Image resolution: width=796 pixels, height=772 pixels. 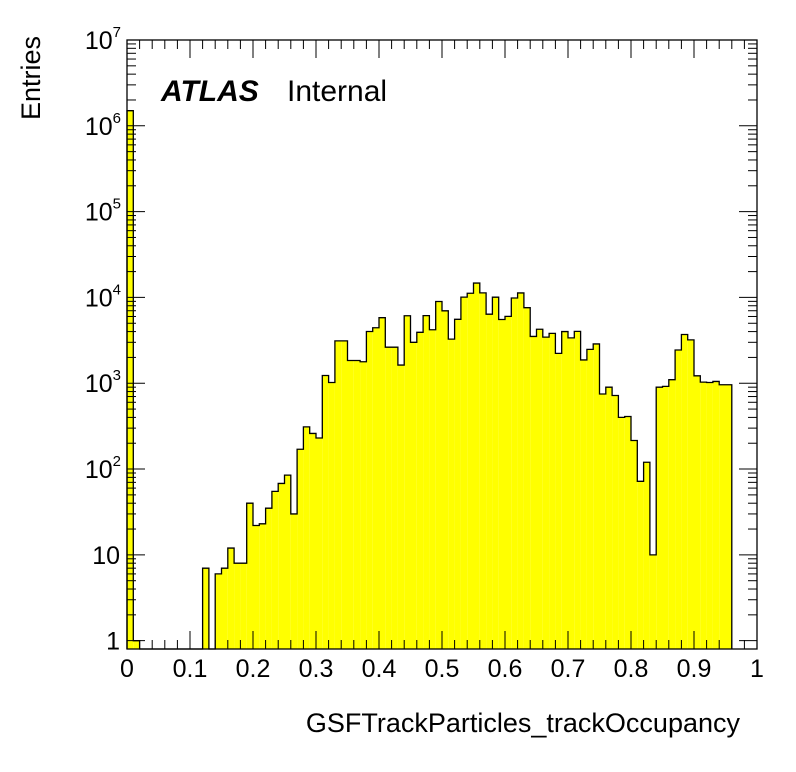 I want to click on x-tick-label: 1, so click(x=757, y=669).